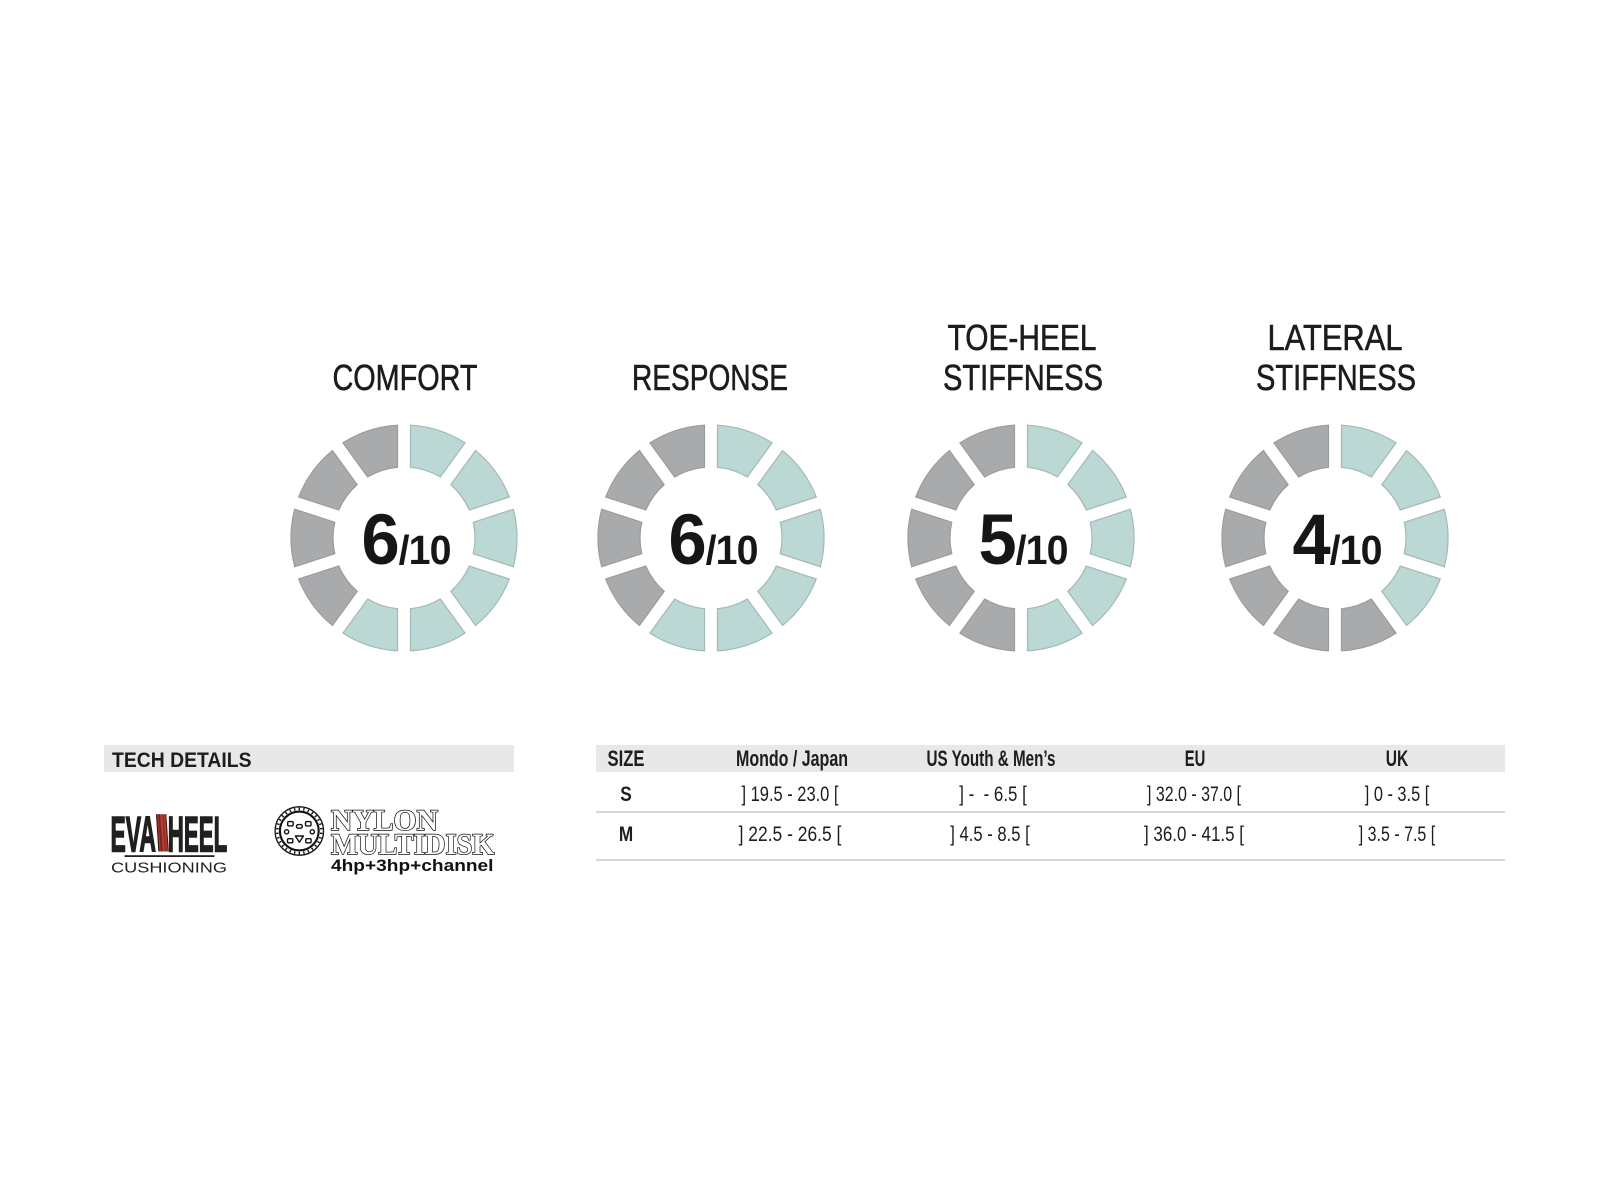 The image size is (1600, 1200). I want to click on svg-text: CUSHIONING, so click(169, 869).